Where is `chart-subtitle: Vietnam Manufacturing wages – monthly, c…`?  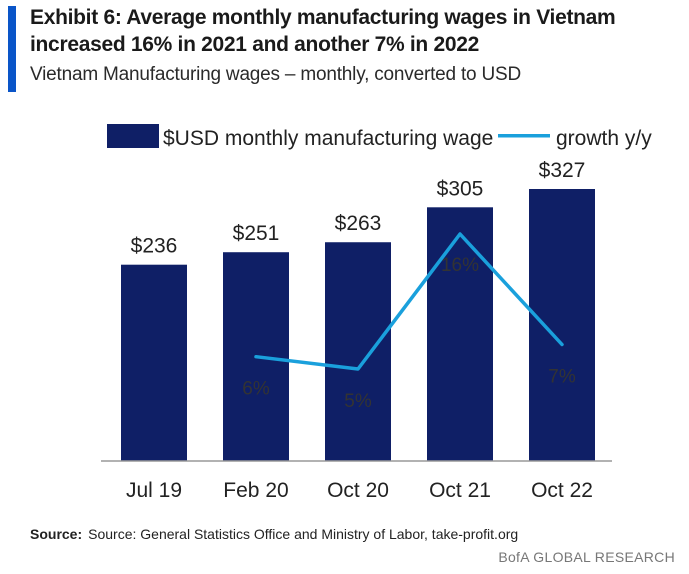 chart-subtitle: Vietnam Manufacturing wages – monthly, c… is located at coordinates (275, 74).